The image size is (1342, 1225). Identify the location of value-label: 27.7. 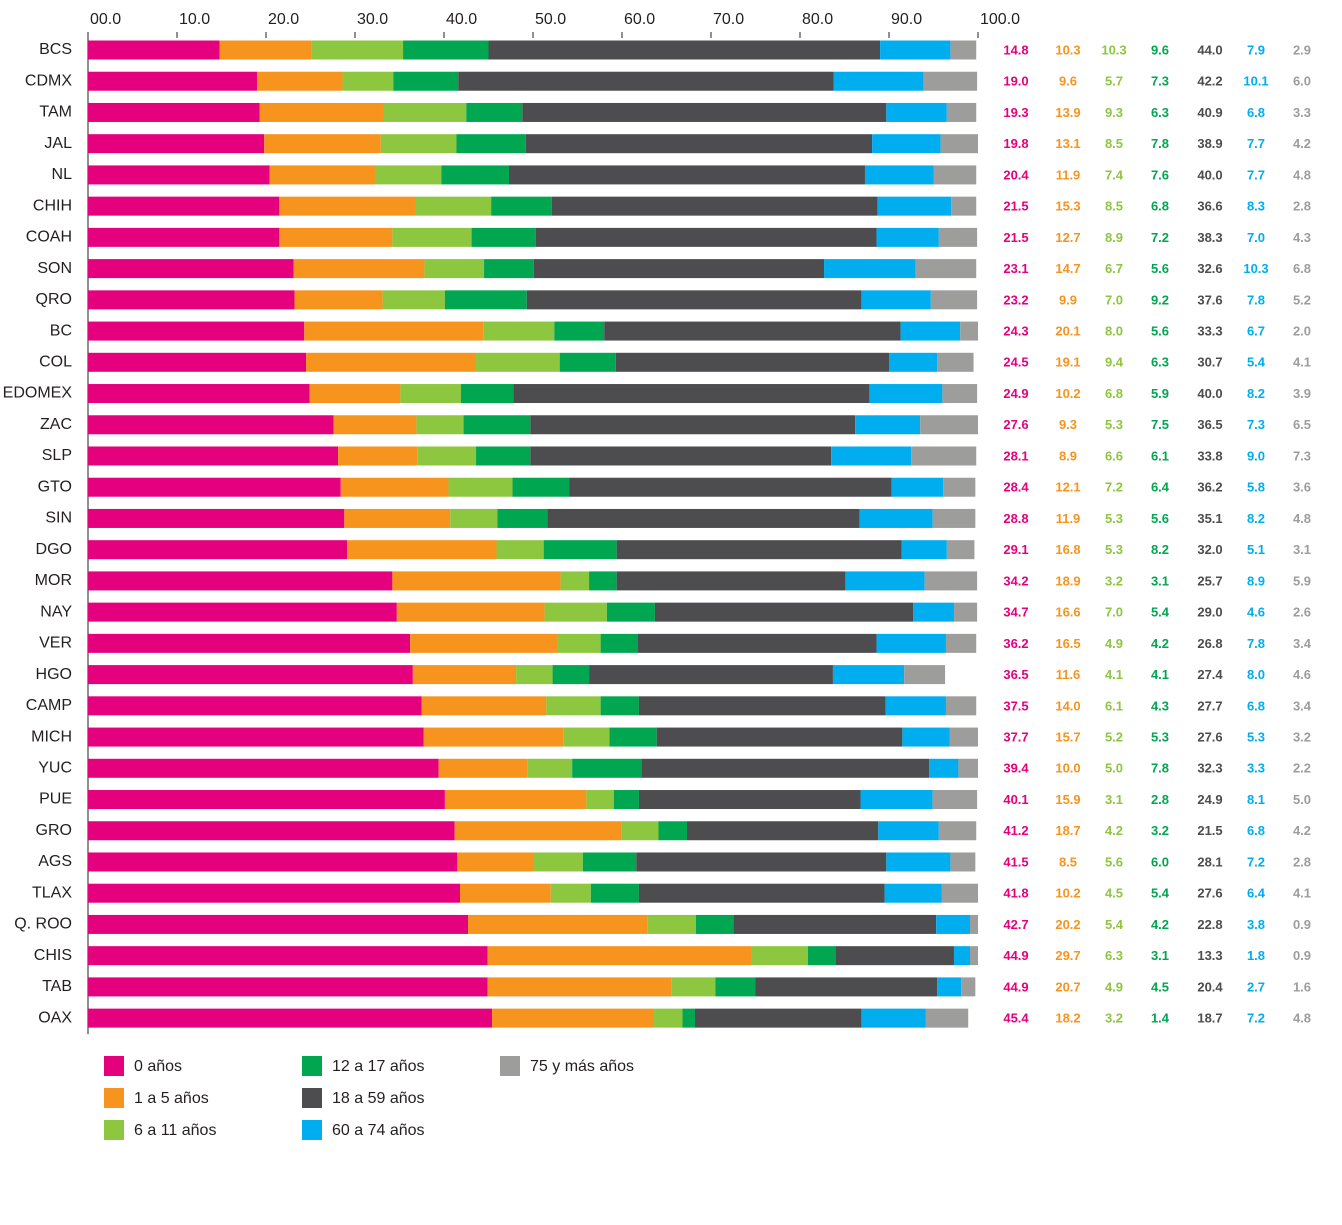
(1209, 705).